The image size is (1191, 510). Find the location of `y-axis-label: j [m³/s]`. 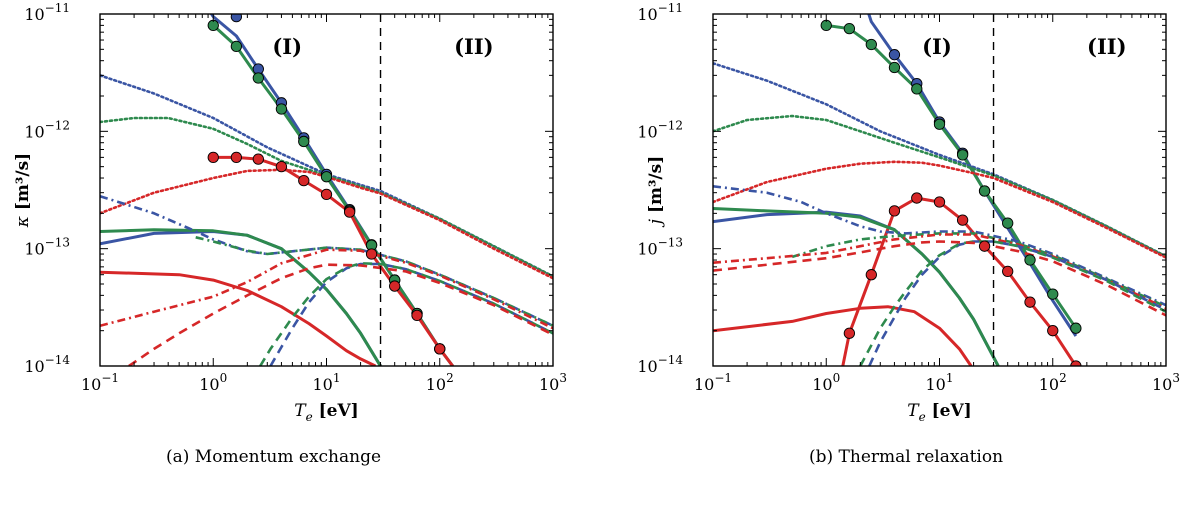

y-axis-label: j [m³/s] is located at coordinates (656, 192).